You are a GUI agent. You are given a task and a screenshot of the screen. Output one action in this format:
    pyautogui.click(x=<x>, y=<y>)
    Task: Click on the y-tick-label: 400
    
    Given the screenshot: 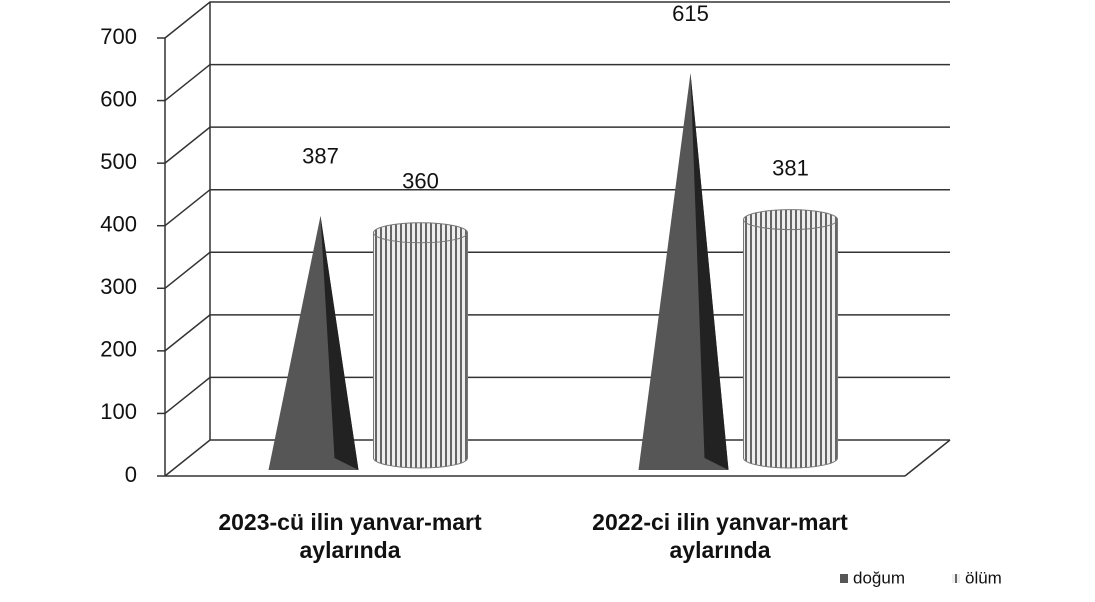 What is the action you would take?
    pyautogui.click(x=118, y=224)
    